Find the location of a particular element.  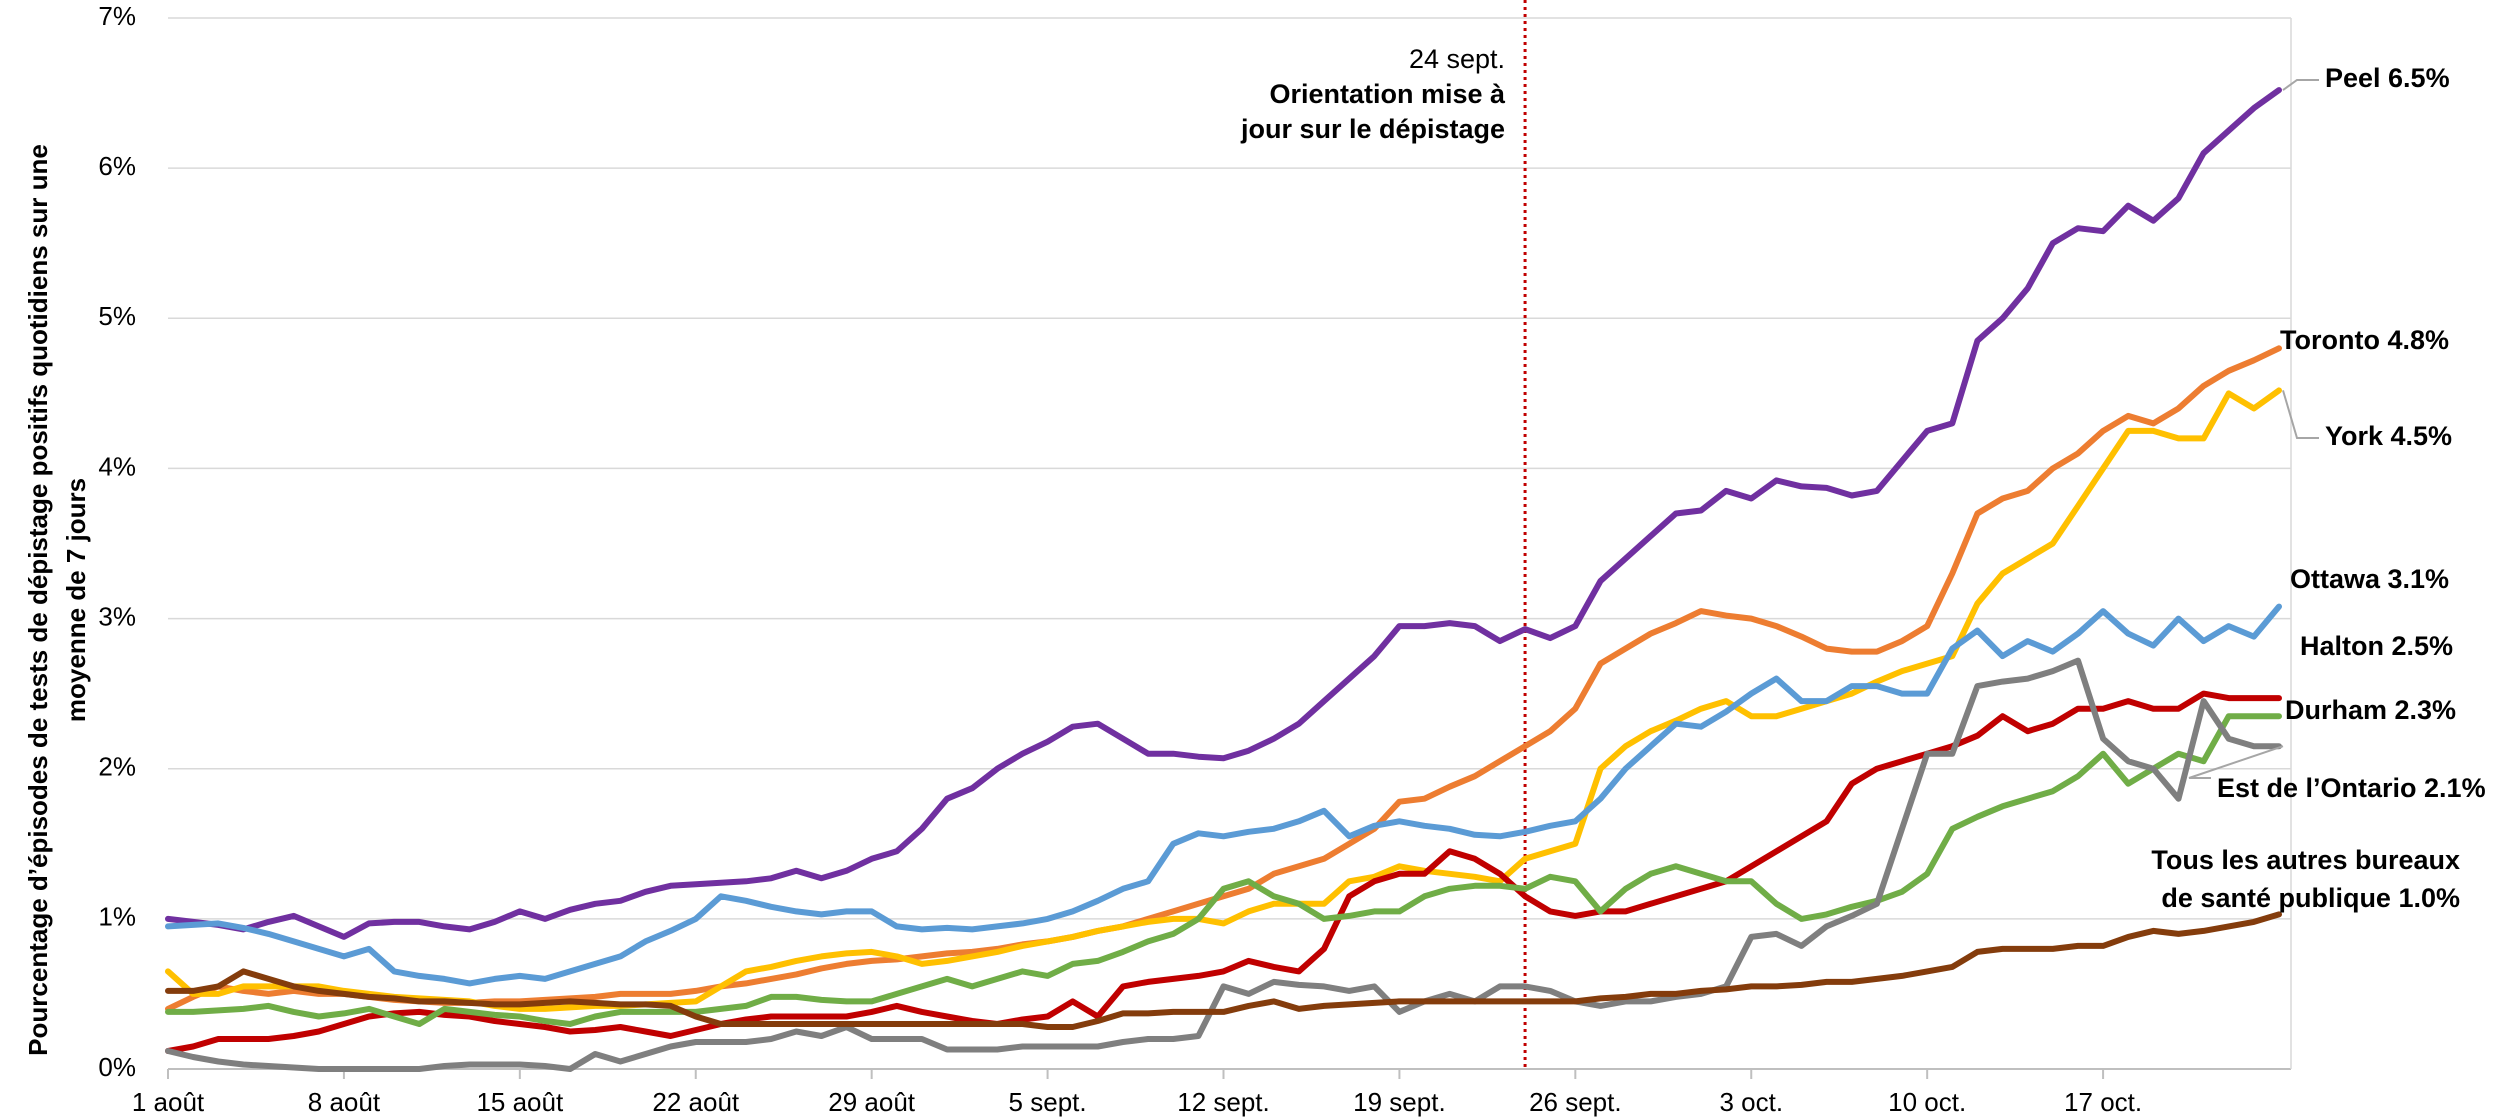

series-label: Ottawa 3.1% is located at coordinates (2369, 579).